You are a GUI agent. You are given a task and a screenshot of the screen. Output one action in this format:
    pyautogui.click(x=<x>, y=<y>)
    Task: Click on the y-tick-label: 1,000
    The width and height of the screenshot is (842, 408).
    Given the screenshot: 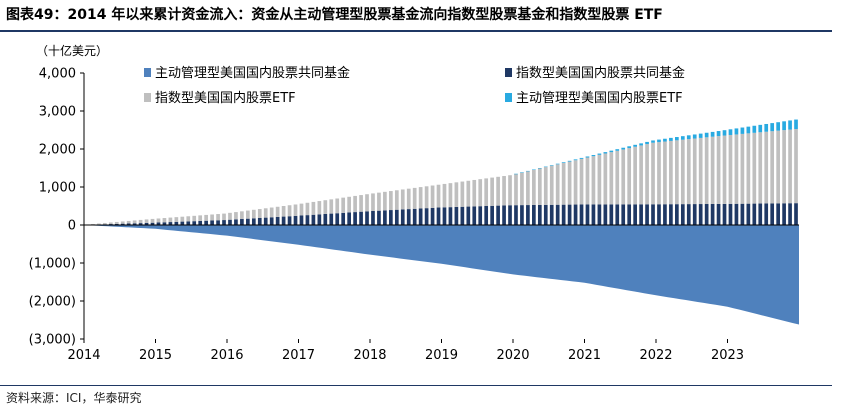 What is the action you would take?
    pyautogui.click(x=57, y=188)
    